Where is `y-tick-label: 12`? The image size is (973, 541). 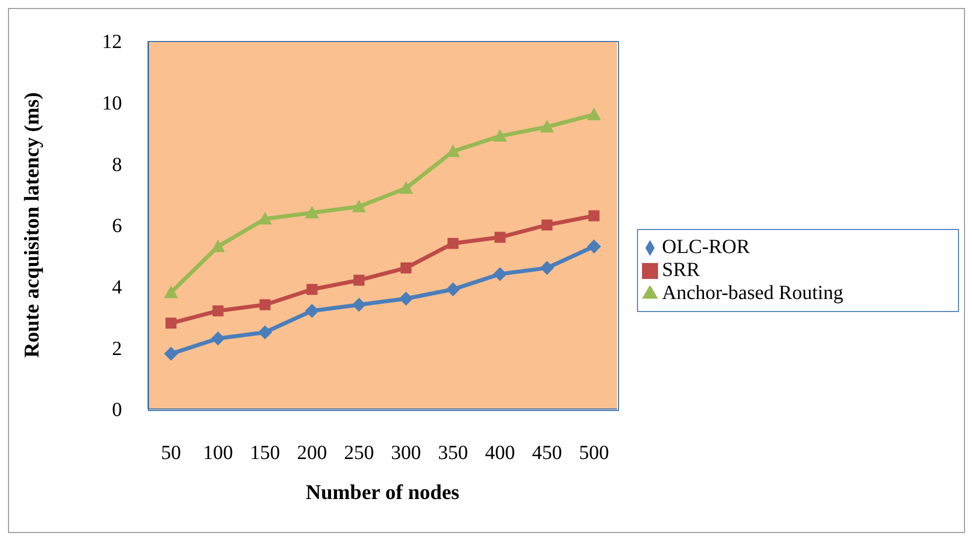
y-tick-label: 12 is located at coordinates (112, 42).